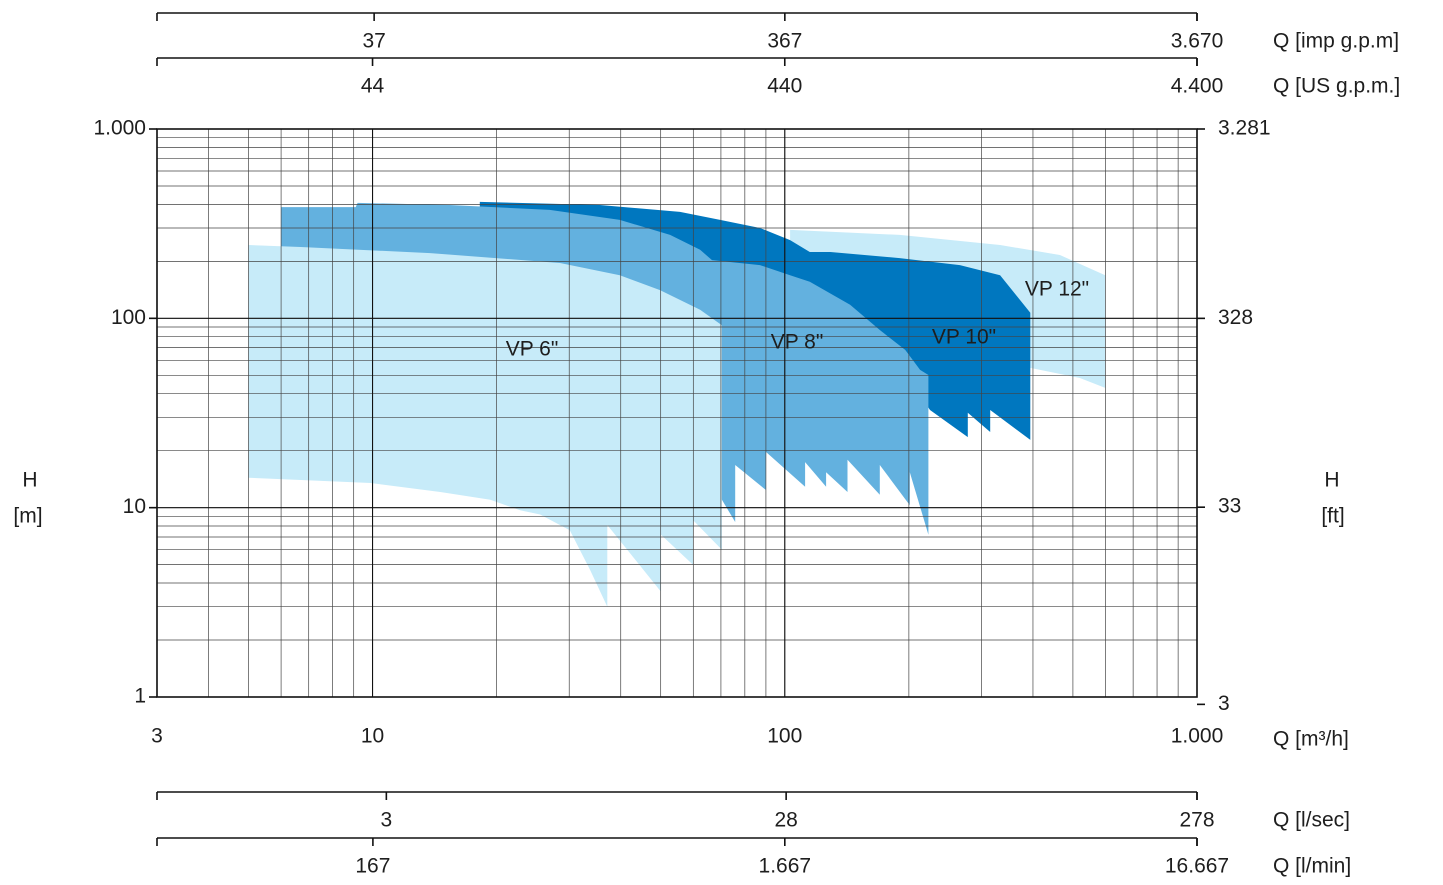  Describe the element at coordinates (29, 480) in the screenshot. I see `y-axis-label: H` at that location.